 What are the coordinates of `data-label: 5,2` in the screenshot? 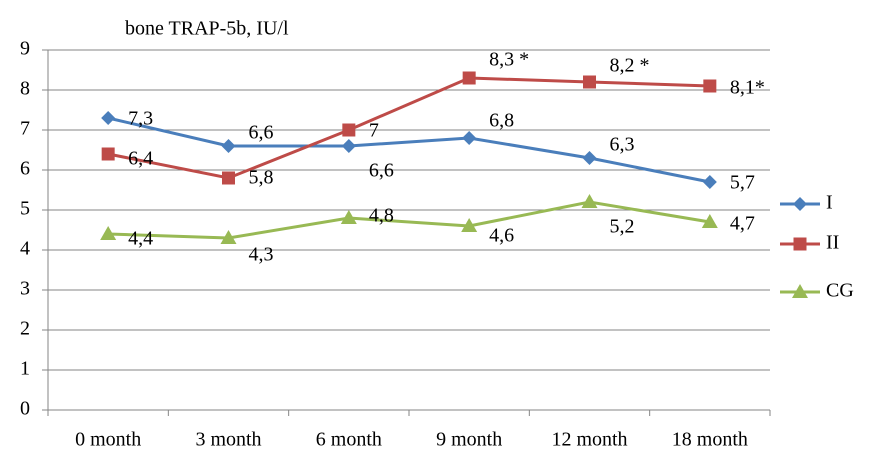 It's located at (622, 227).